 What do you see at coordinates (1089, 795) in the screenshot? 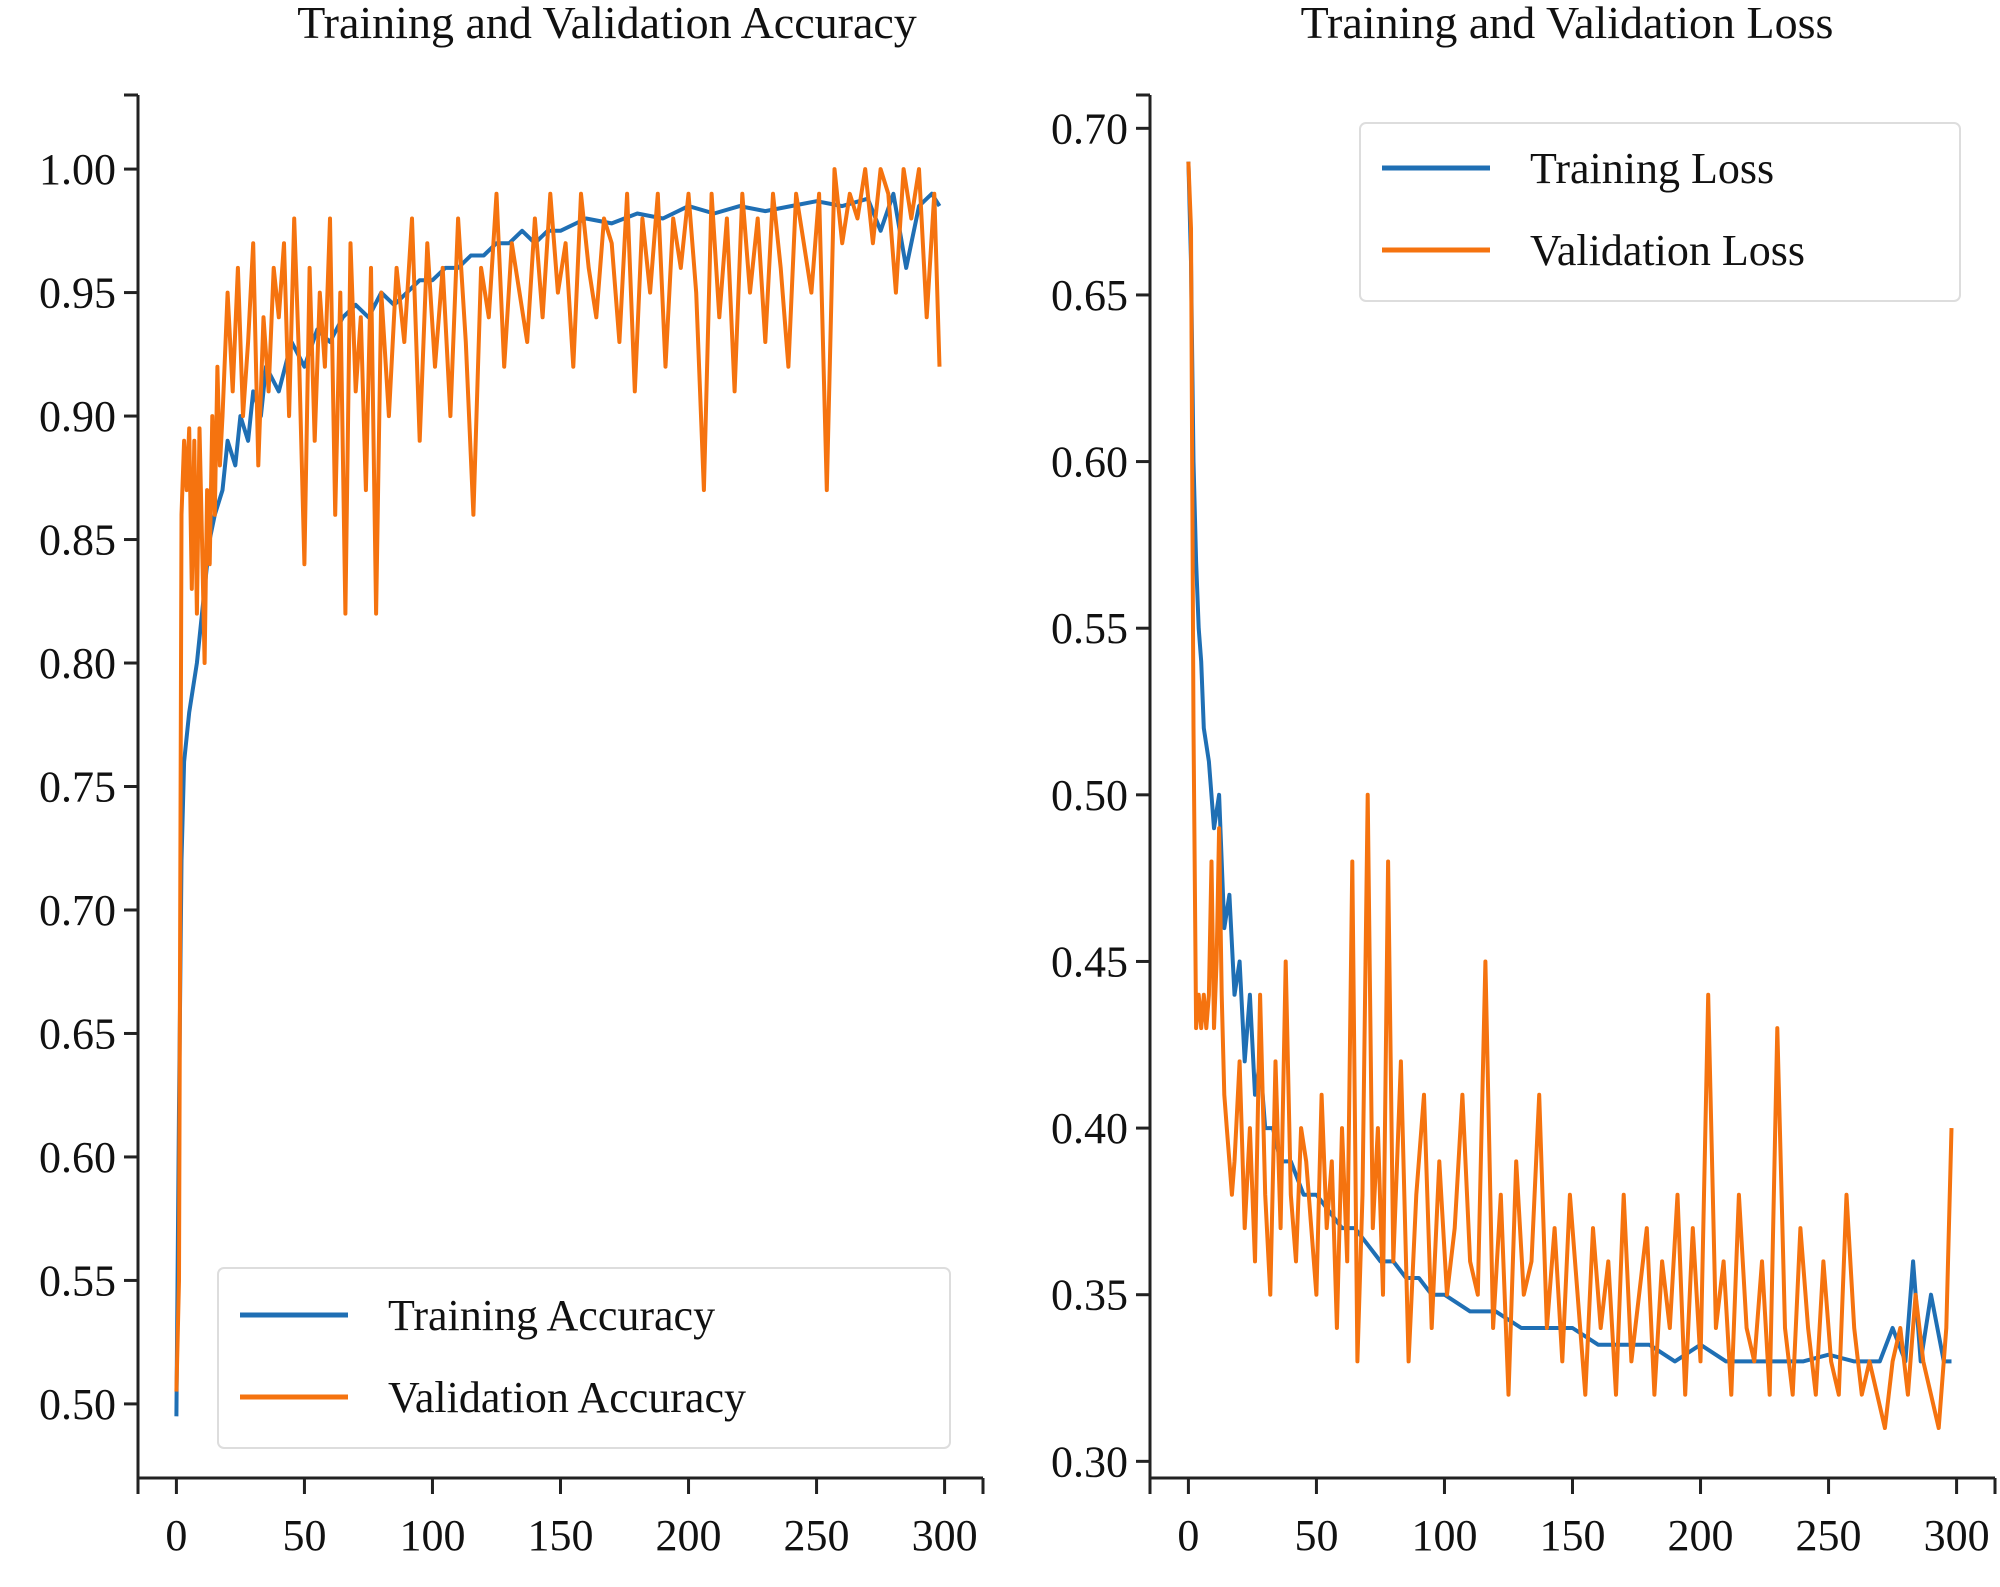
I see `loss-y-tick-label: 0.50` at bounding box center [1089, 795].